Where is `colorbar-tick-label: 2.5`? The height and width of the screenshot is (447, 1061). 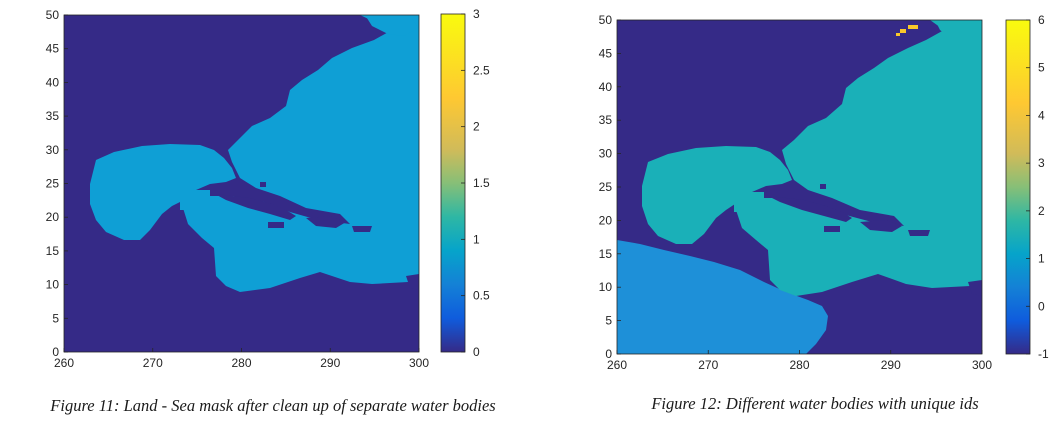 colorbar-tick-label: 2.5 is located at coordinates (481, 70).